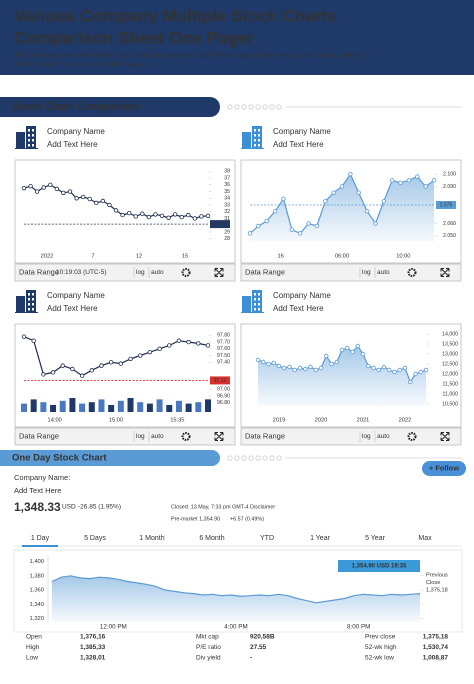 Image resolution: width=474 pixels, height=684 pixels. Describe the element at coordinates (110, 107) in the screenshot. I see `section-pill` at that location.